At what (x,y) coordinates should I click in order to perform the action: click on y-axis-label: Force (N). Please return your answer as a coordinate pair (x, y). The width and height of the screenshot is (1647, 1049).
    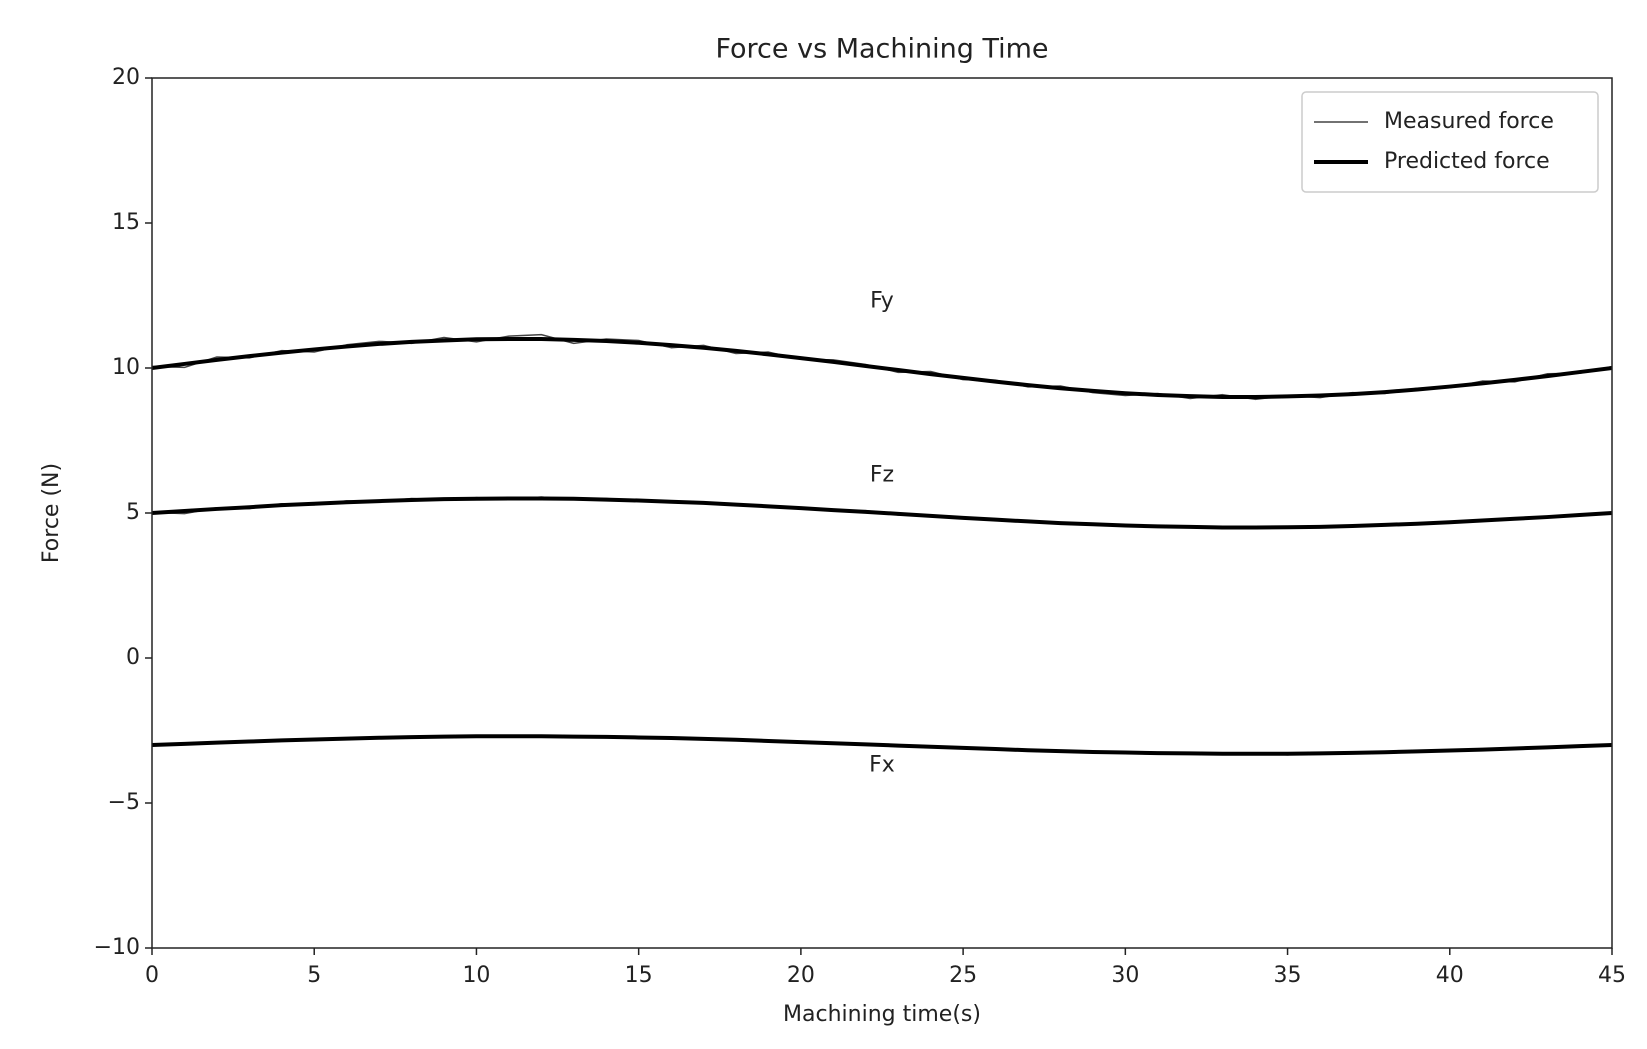
    Looking at the image, I should click on (51, 513).